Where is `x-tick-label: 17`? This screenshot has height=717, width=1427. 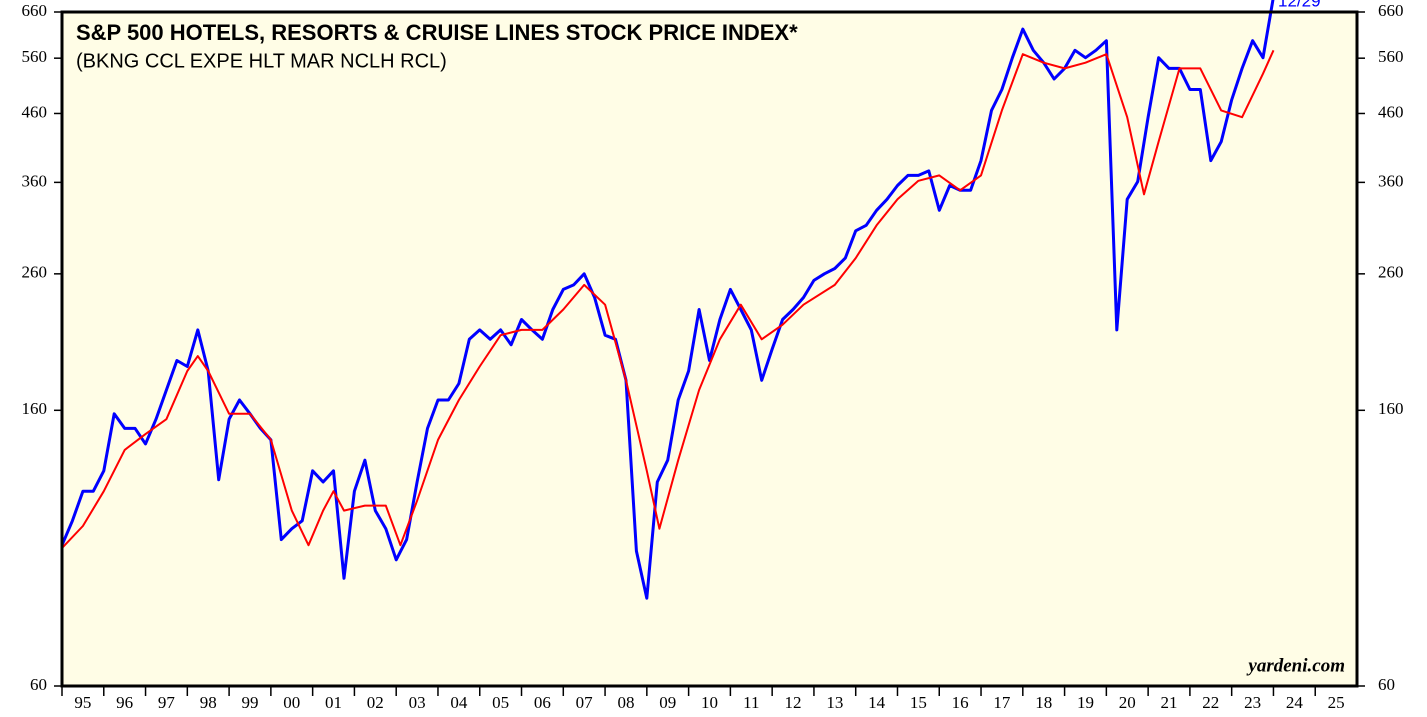
x-tick-label: 17 is located at coordinates (1002, 702).